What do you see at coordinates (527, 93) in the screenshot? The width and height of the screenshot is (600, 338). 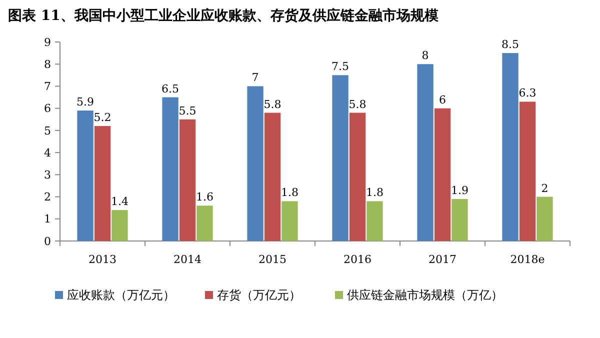 I see `data-label: 6.3` at bounding box center [527, 93].